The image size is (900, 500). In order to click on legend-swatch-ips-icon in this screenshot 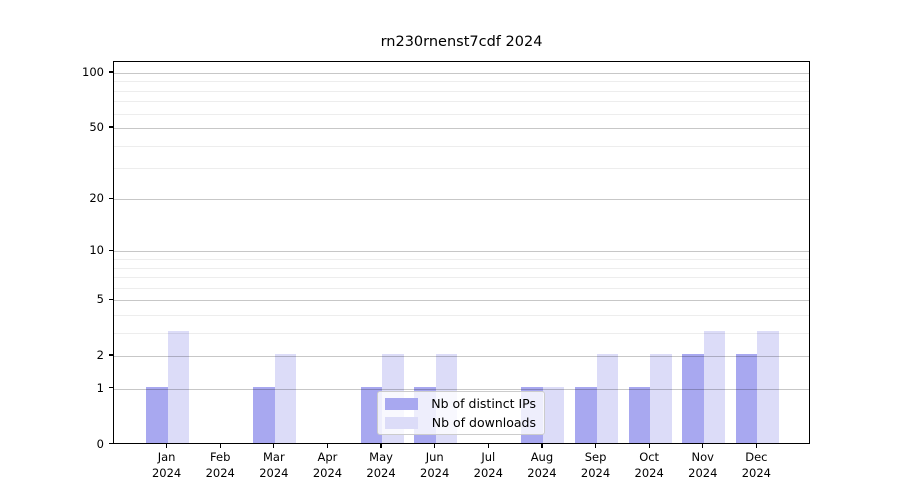, I will do `click(401, 403)`.